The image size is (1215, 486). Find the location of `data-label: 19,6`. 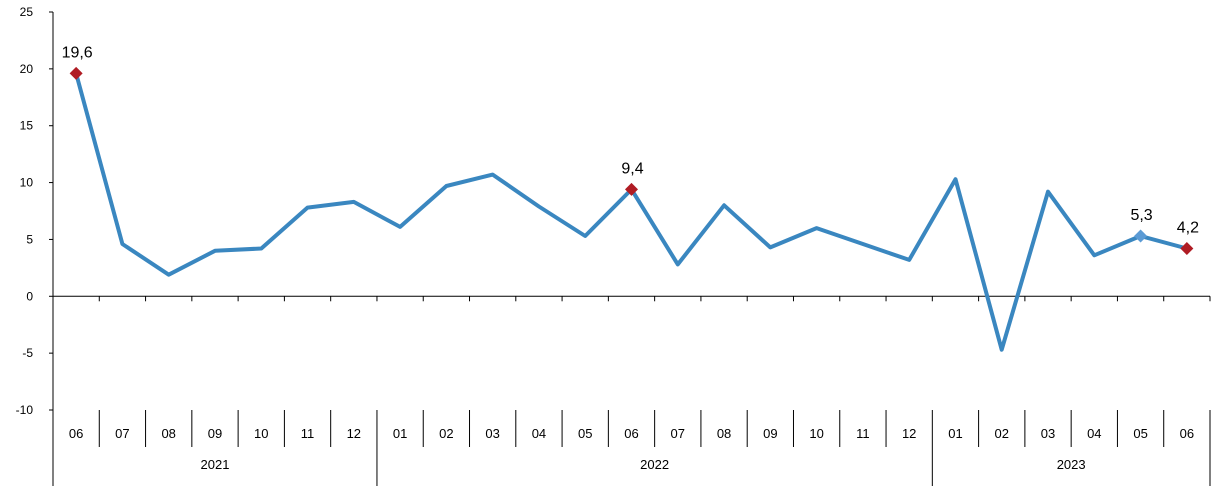

data-label: 19,6 is located at coordinates (77, 52).